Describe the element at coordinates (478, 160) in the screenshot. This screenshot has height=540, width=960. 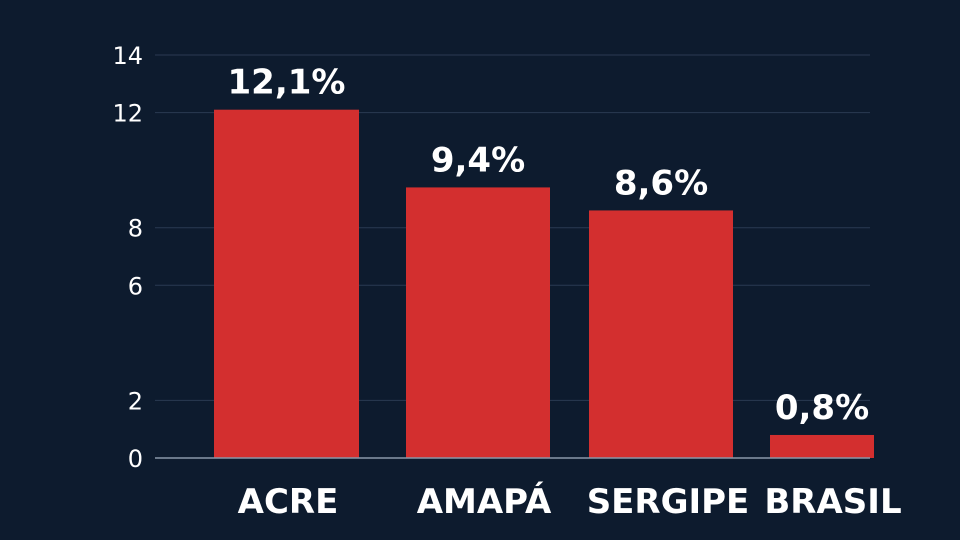
I see `data-label: 9,4%` at that location.